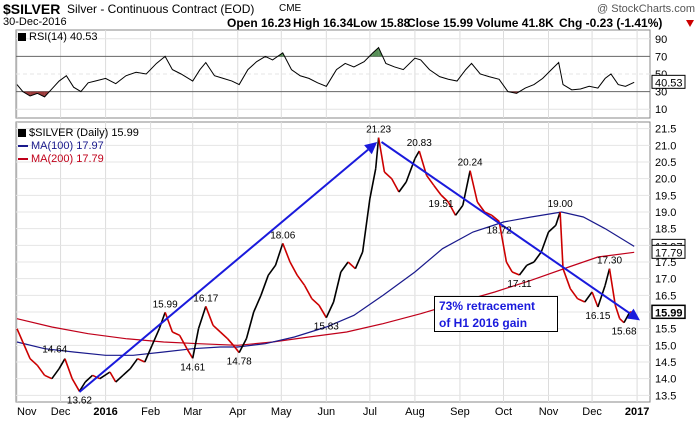  What do you see at coordinates (487, 306) in the screenshot?
I see `annotation-line-1: 73% retracement` at bounding box center [487, 306].